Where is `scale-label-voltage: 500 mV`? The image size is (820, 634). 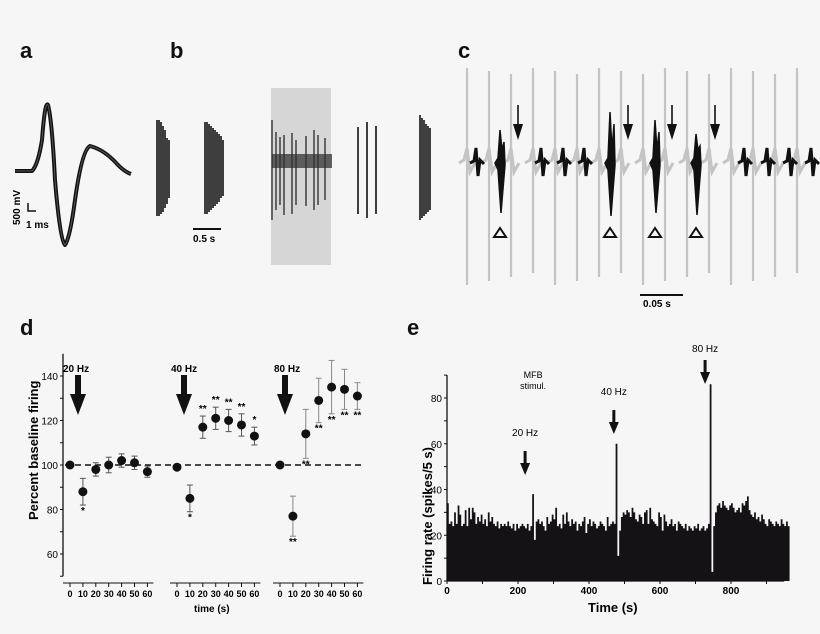
scale-label-voltage: 500 mV is located at coordinates (17, 207).